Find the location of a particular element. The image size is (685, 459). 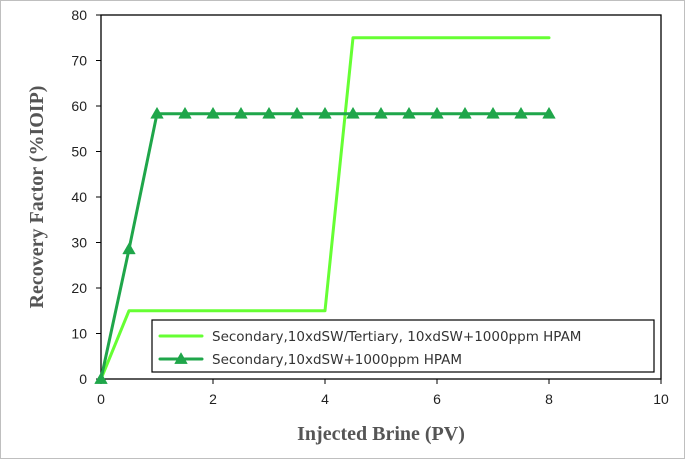

legend-marker-triangle is located at coordinates (181, 358).